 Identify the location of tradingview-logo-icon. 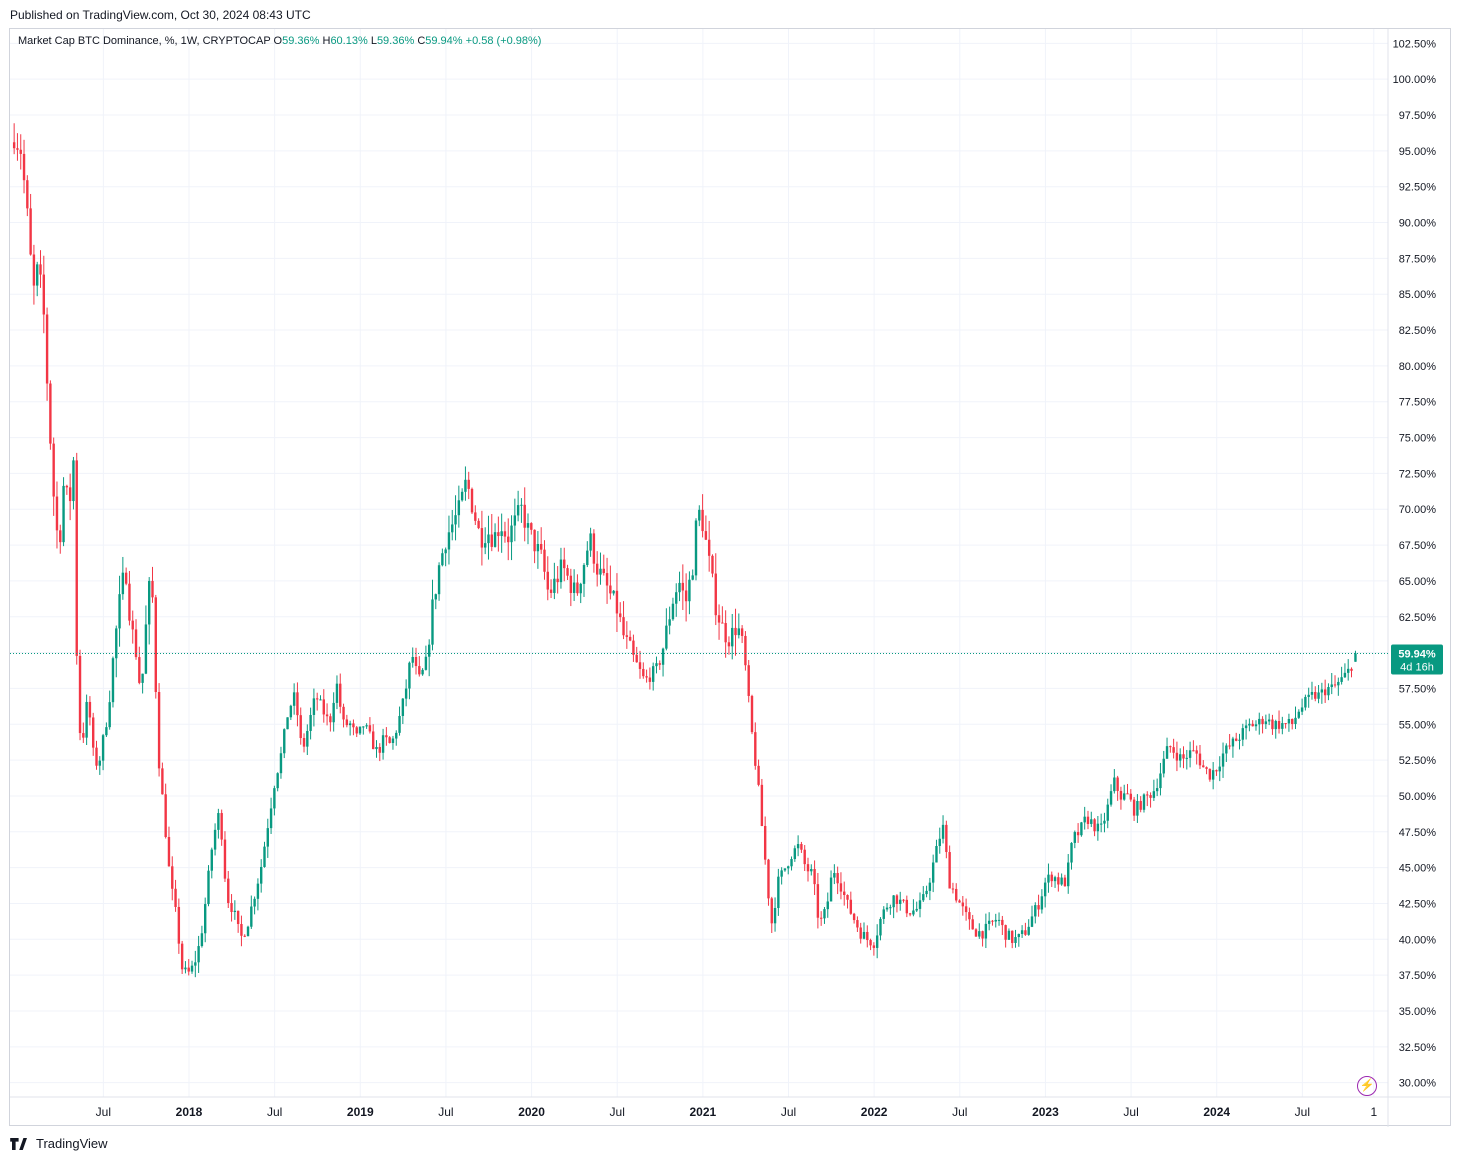
(19, 1143).